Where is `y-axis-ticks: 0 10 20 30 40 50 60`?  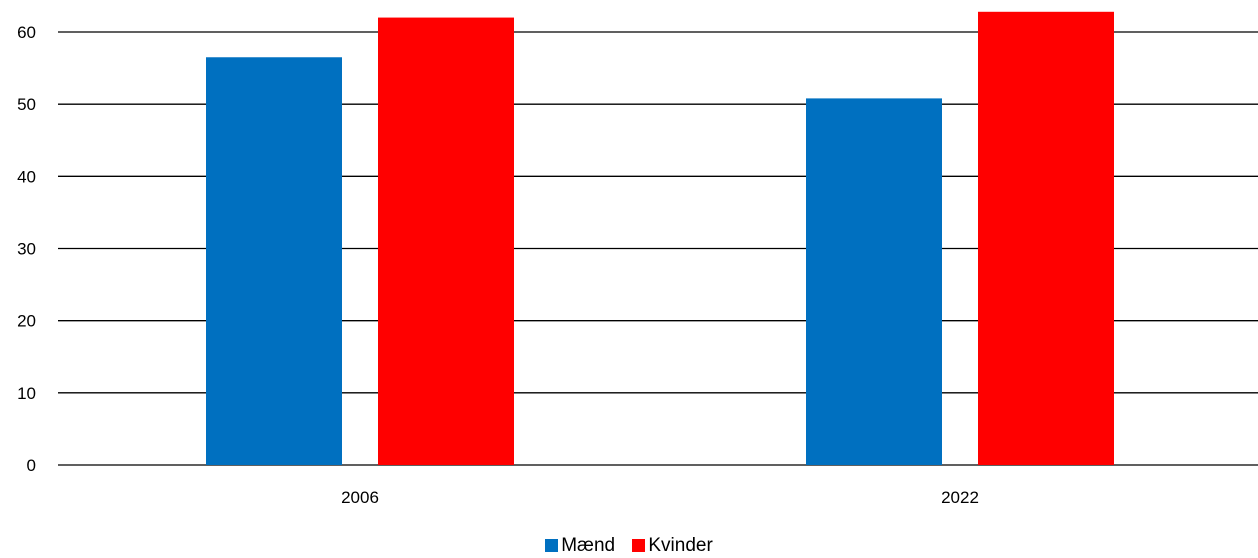
y-axis-ticks: 0 10 20 30 40 50 60 is located at coordinates (26, 249).